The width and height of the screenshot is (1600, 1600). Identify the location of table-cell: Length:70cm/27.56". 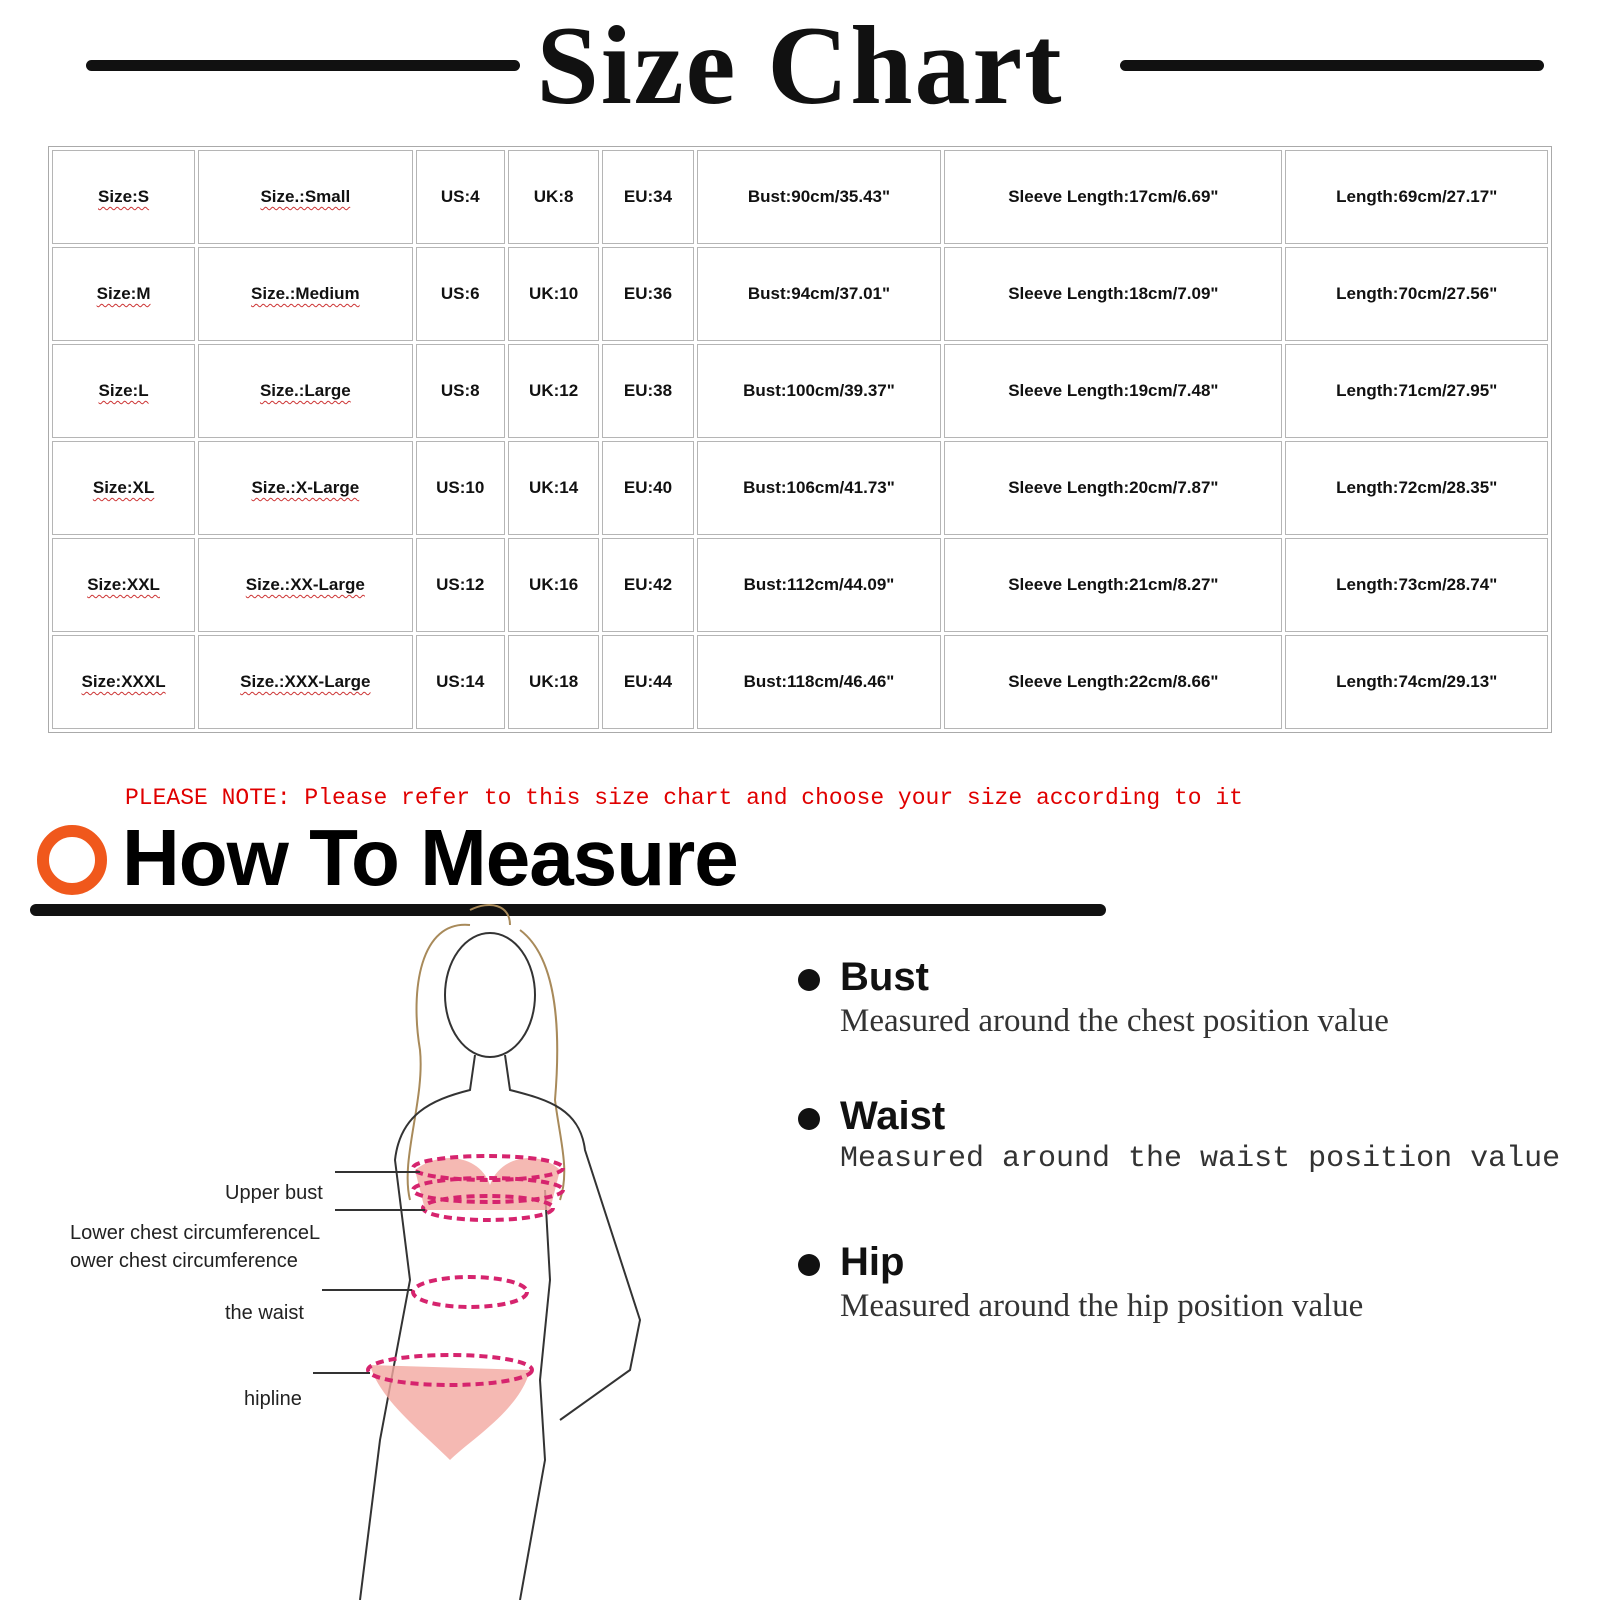
(1416, 294).